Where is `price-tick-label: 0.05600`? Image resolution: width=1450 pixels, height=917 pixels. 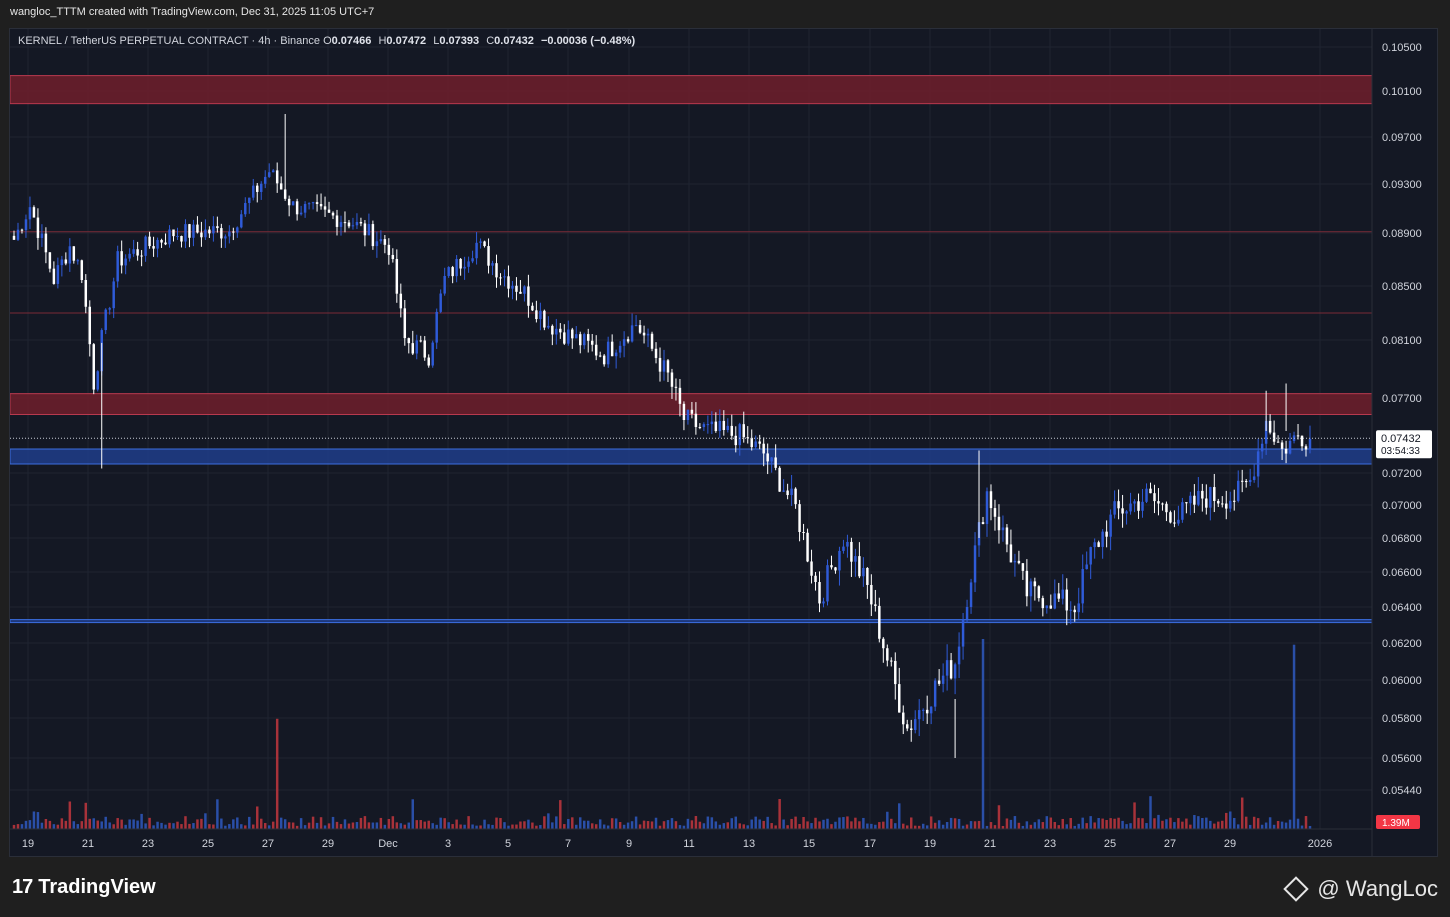 price-tick-label: 0.05600 is located at coordinates (1402, 759).